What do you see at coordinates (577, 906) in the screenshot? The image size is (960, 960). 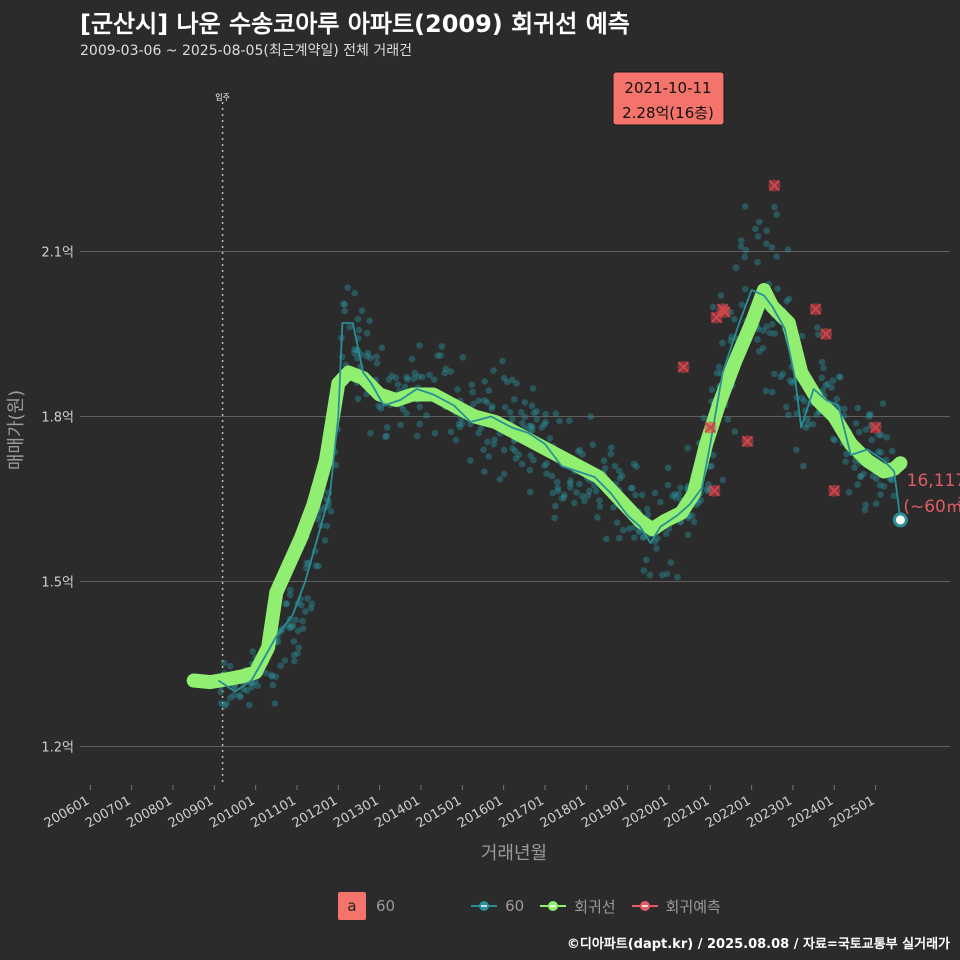 I see `legend-regression: 회귀선` at bounding box center [577, 906].